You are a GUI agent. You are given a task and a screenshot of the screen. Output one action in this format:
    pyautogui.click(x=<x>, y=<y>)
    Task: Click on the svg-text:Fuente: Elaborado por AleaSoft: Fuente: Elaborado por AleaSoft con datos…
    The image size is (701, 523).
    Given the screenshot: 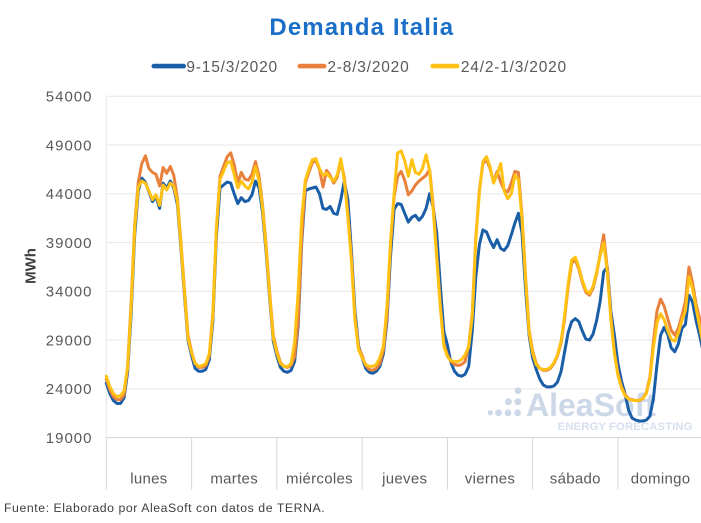 What is the action you would take?
    pyautogui.click(x=164, y=508)
    